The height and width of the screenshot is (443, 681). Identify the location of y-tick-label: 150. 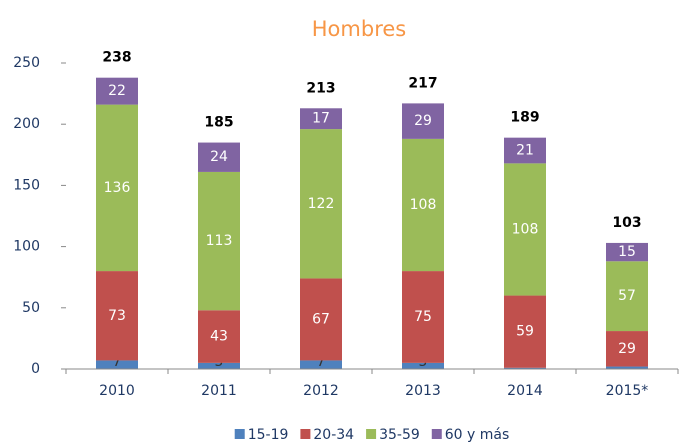
(26, 185).